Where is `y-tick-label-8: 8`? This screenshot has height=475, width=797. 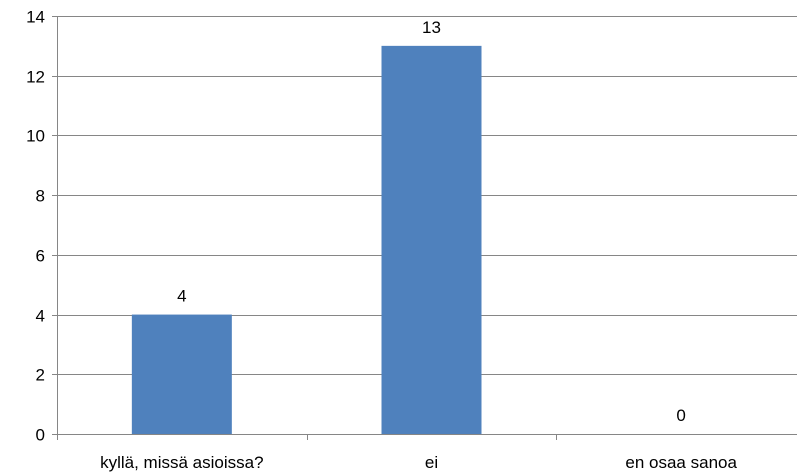 y-tick-label-8: 8 is located at coordinates (40, 196).